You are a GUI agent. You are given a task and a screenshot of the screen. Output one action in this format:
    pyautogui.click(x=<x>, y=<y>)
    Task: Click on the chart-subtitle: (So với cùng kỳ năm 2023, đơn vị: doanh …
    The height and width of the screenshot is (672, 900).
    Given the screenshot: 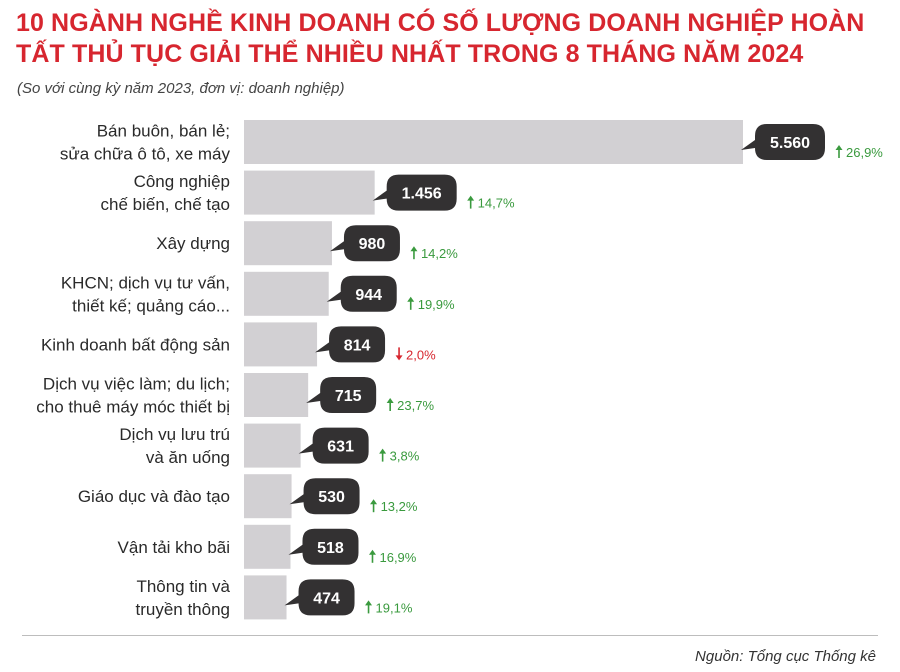 What is the action you would take?
    pyautogui.click(x=181, y=88)
    